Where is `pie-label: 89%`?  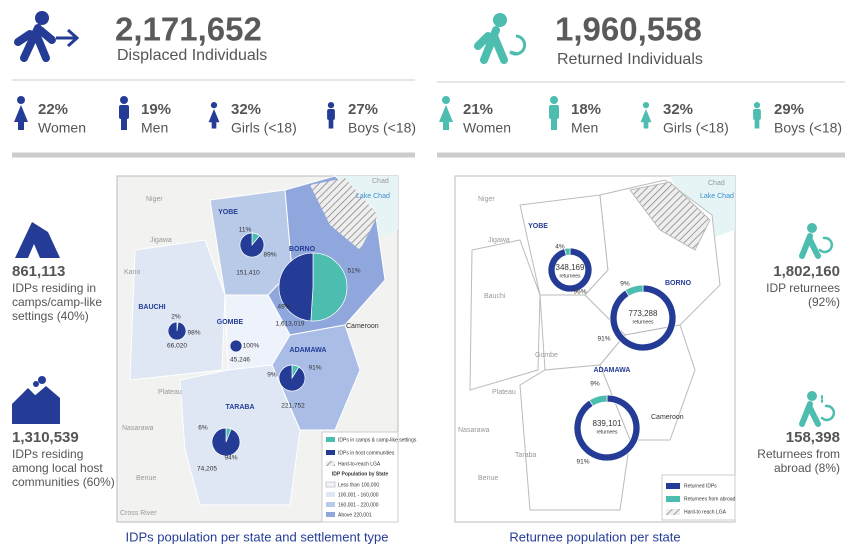
pie-label: 89% is located at coordinates (269, 255).